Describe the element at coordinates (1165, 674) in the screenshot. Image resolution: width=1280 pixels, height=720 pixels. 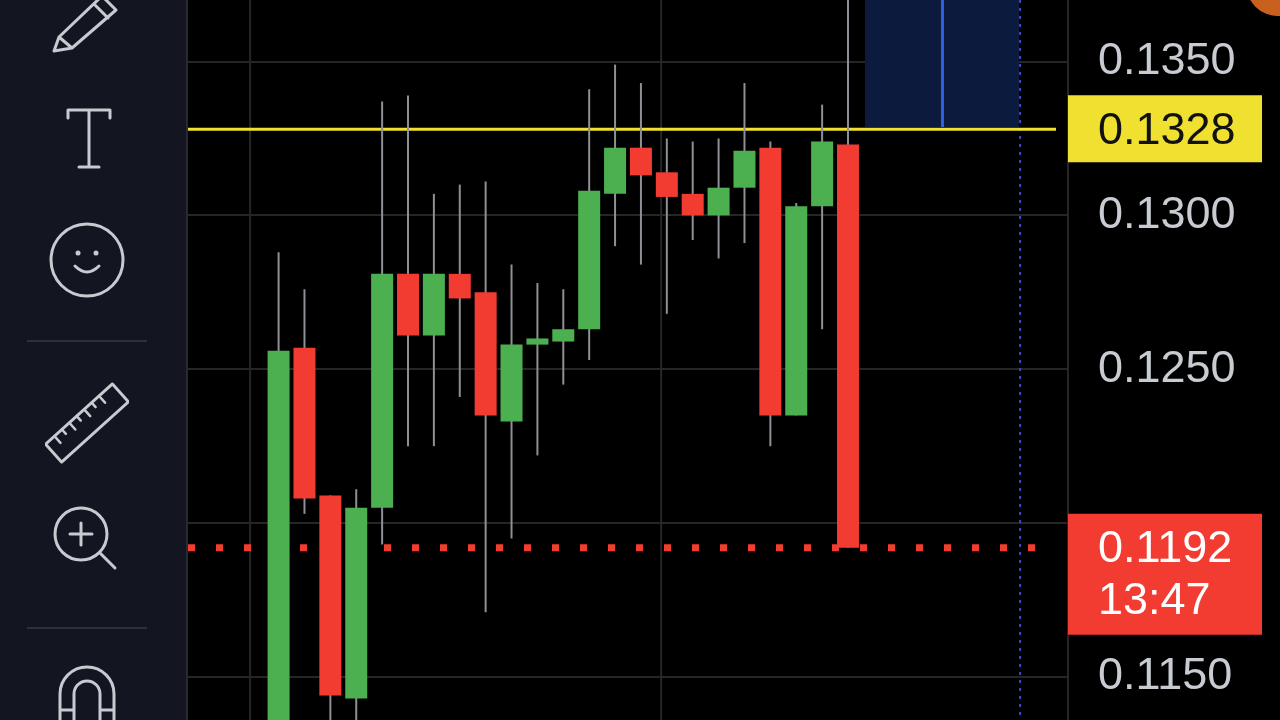
I see `y-tick-label: 0.1150` at that location.